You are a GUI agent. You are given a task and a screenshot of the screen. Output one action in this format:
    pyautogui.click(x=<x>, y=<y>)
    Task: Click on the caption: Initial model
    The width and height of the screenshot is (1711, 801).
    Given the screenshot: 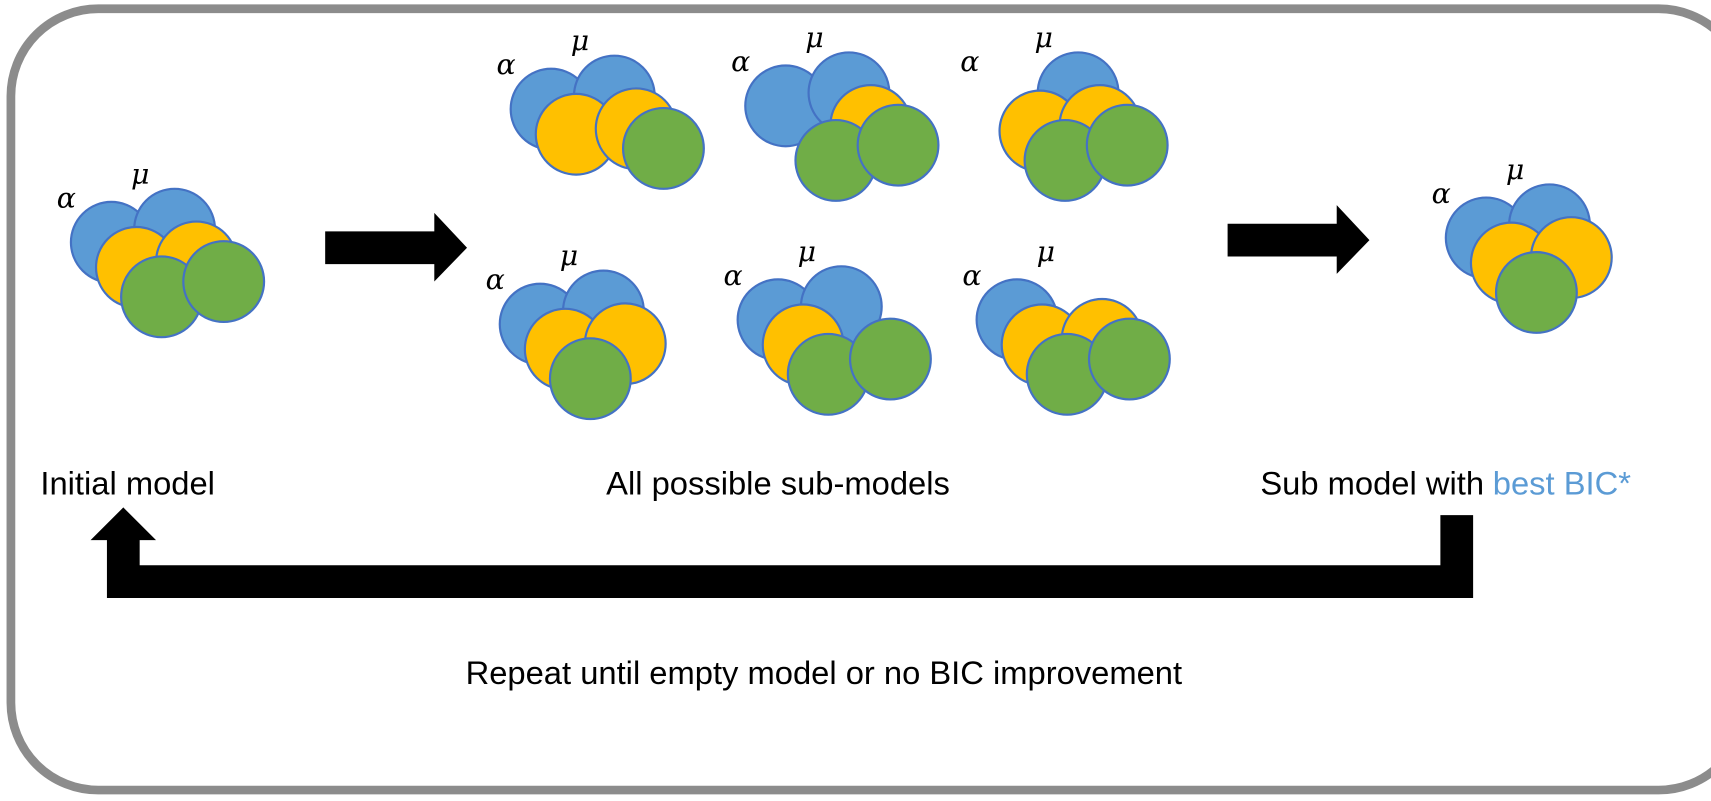 What is the action you would take?
    pyautogui.click(x=127, y=482)
    